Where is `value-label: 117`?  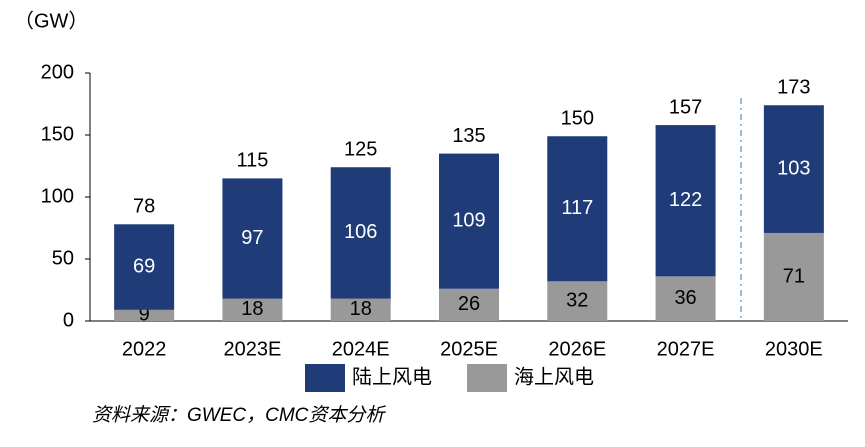 value-label: 117 is located at coordinates (577, 208).